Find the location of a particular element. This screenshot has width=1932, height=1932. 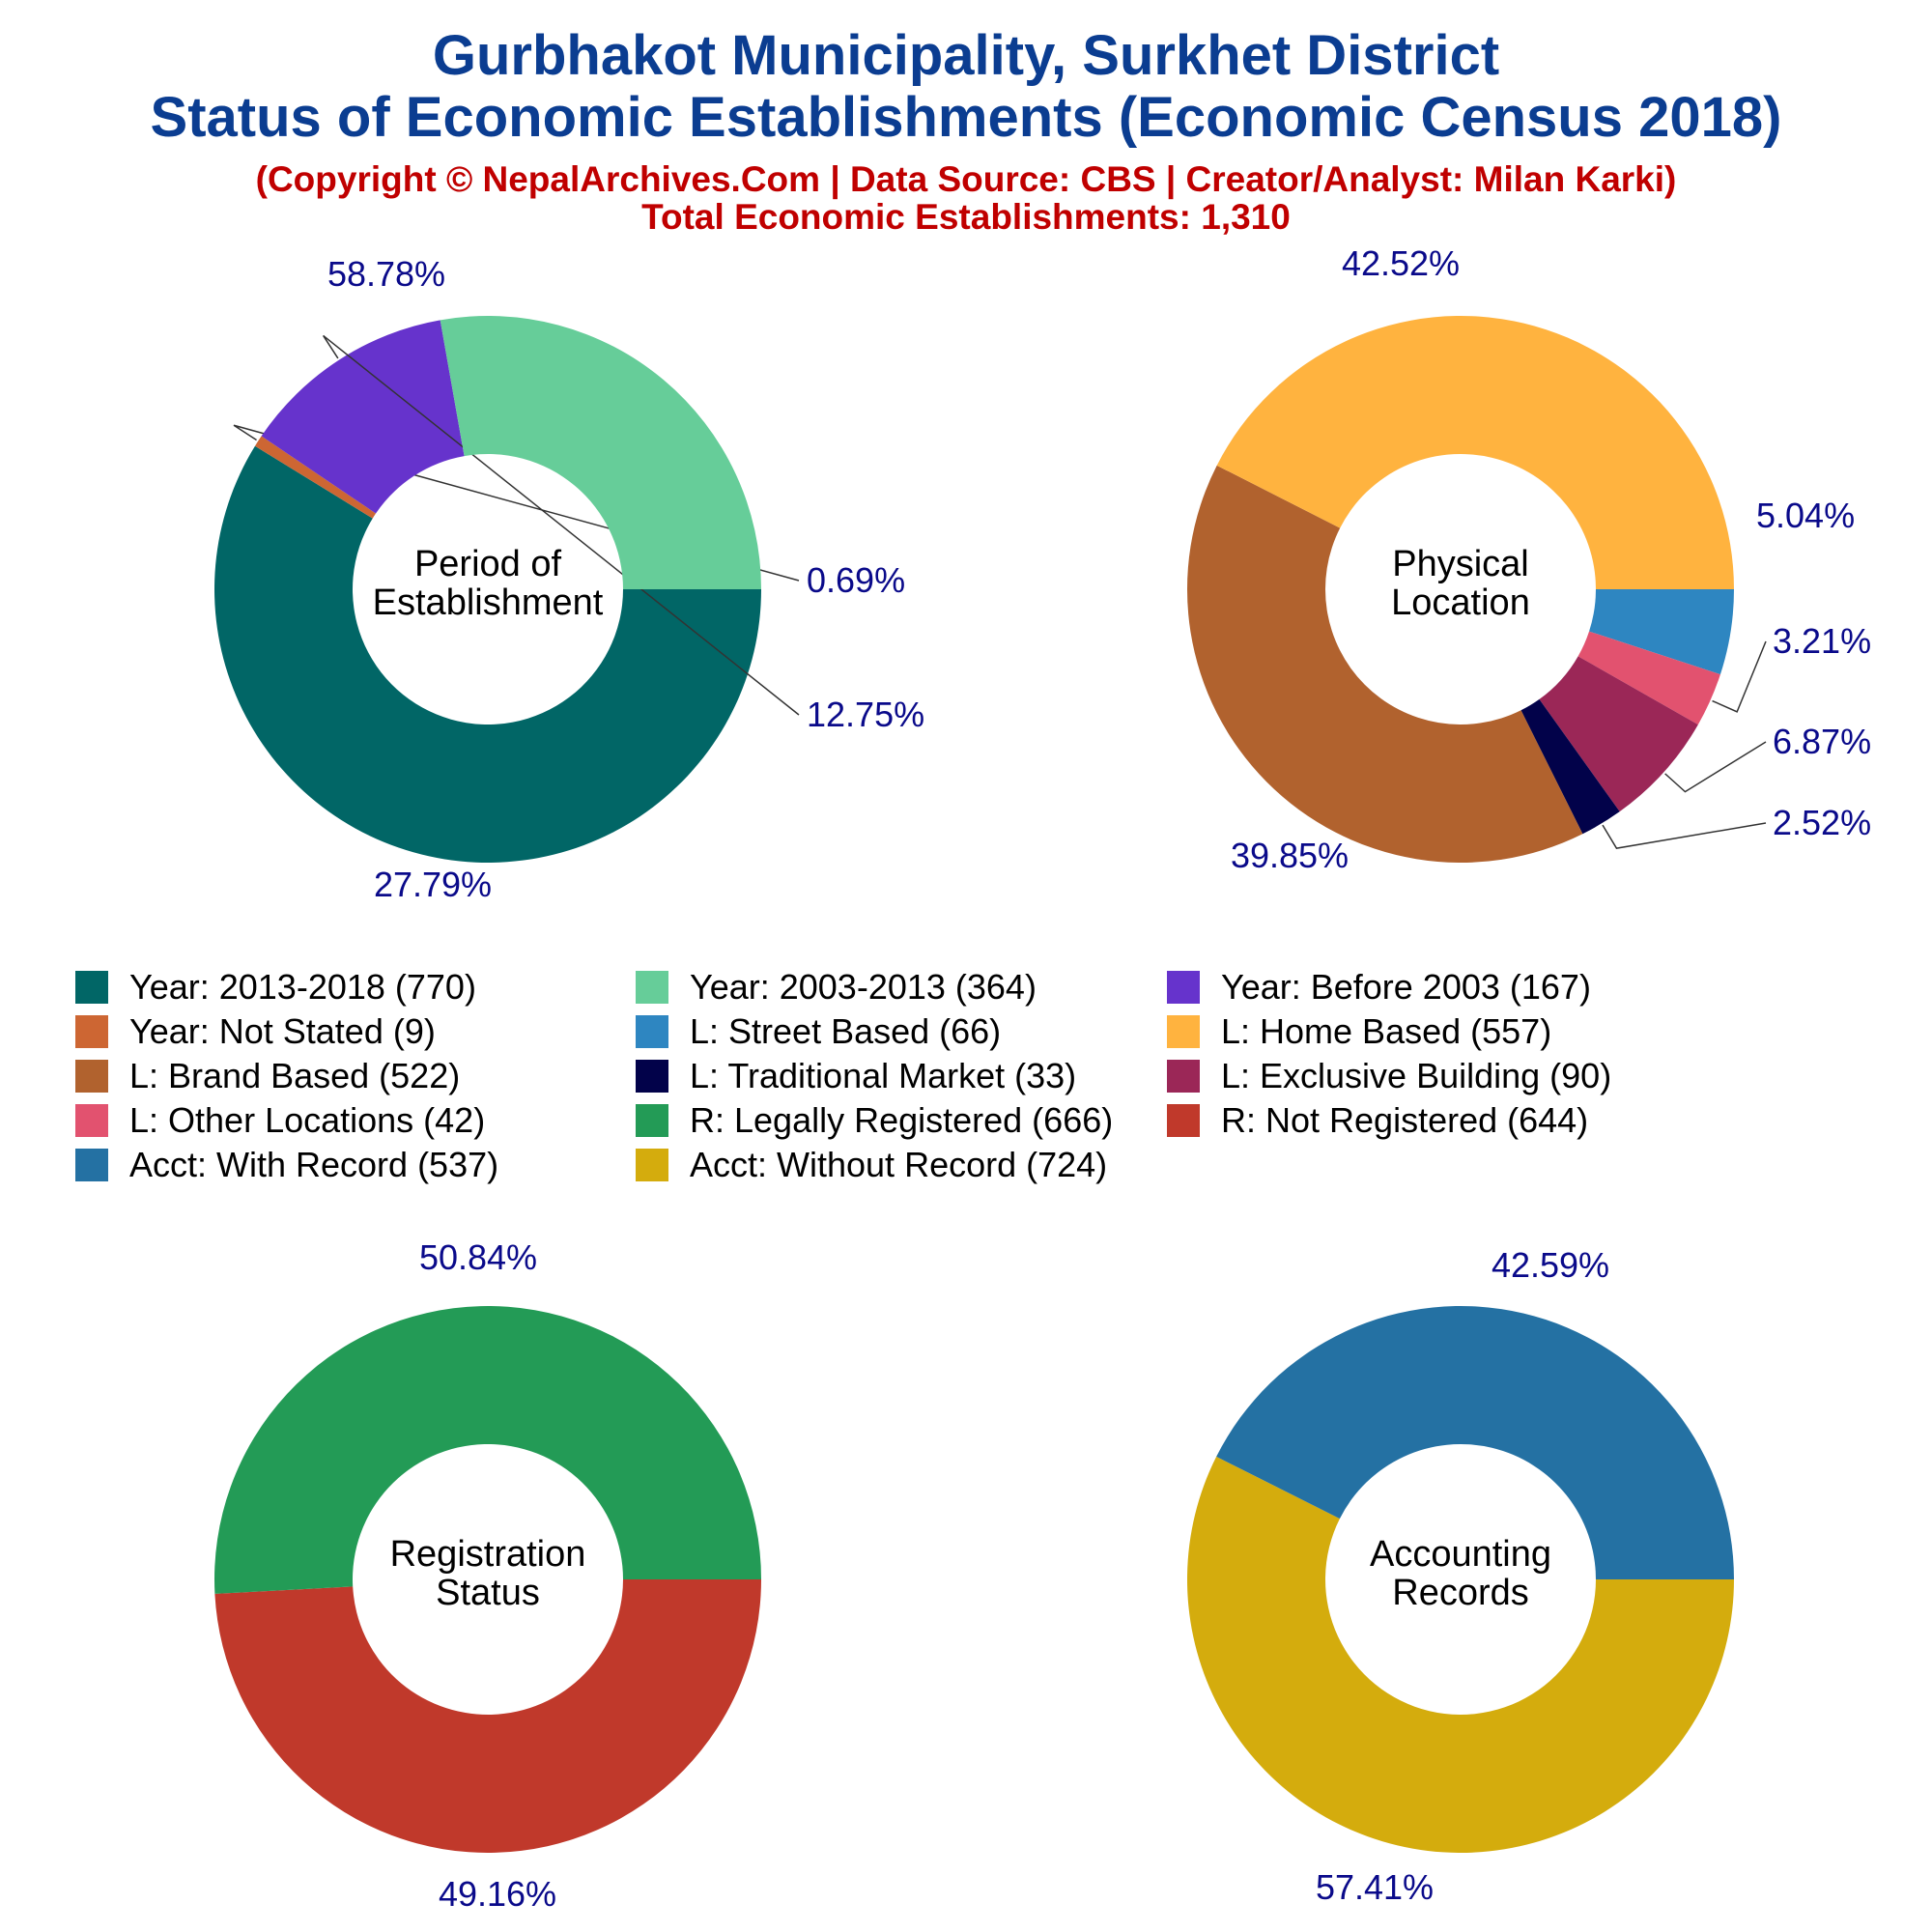

legend-item: L: Brand Based (522) is located at coordinates (267, 1076).